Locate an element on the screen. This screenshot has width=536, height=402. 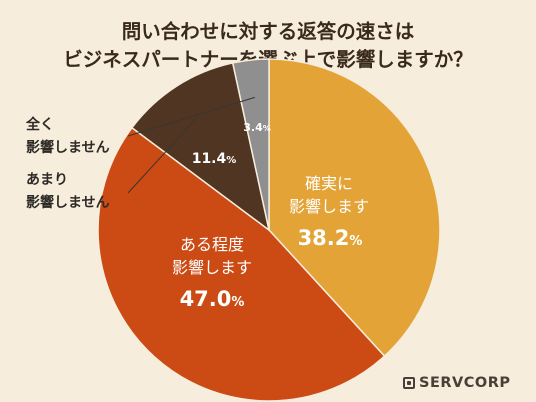
label-not-at-all-line1: 全く is located at coordinates (40, 125).